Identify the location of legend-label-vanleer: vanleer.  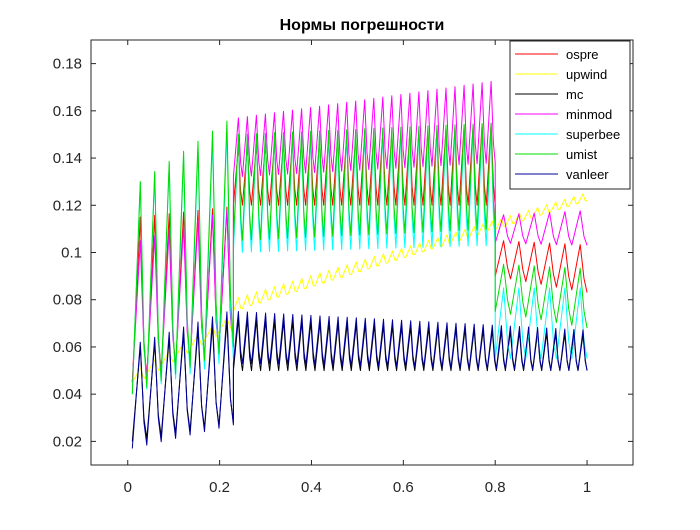
(587, 174).